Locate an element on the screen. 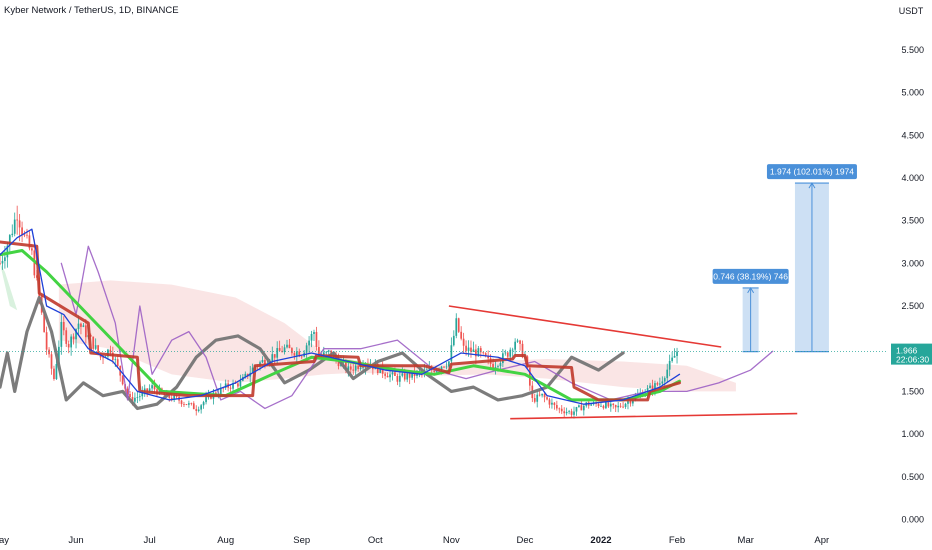 Image resolution: width=932 pixels, height=550 pixels. measure-label: 0.746 (38.19%) 746 is located at coordinates (750, 276).